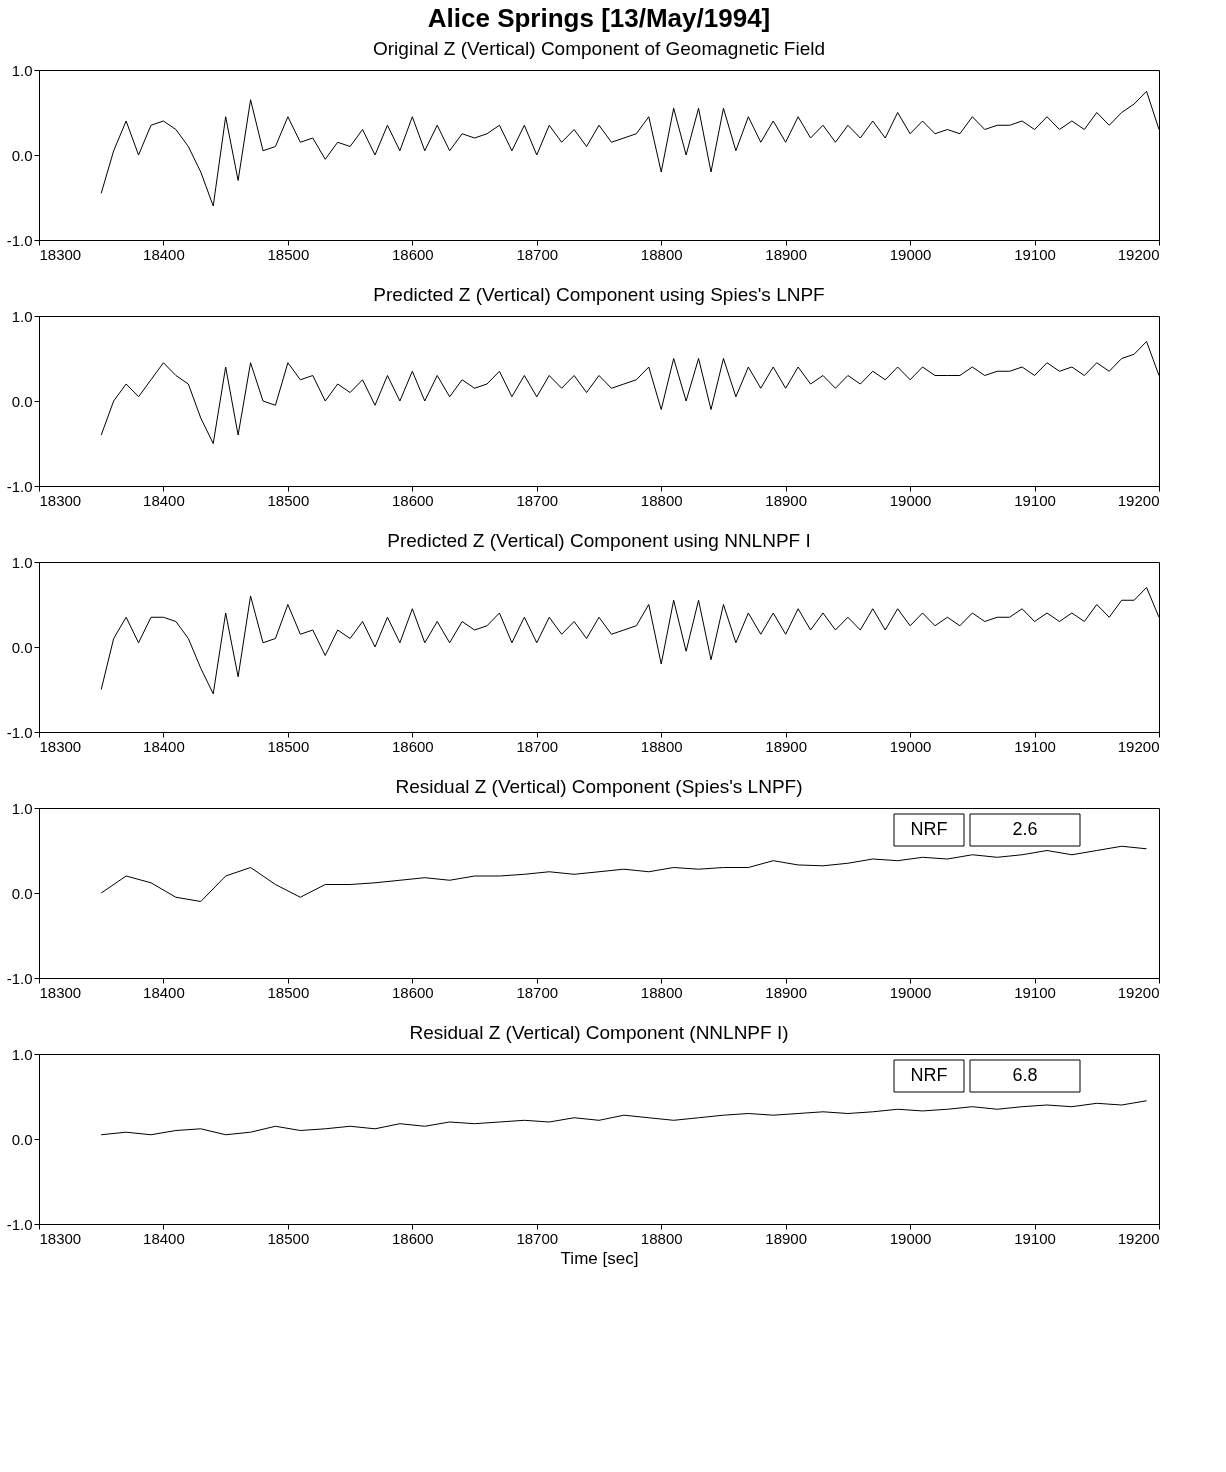  I want to click on chart-title: Predicted Z (Vertical) Component using Spies's LNPF, so click(599, 294).